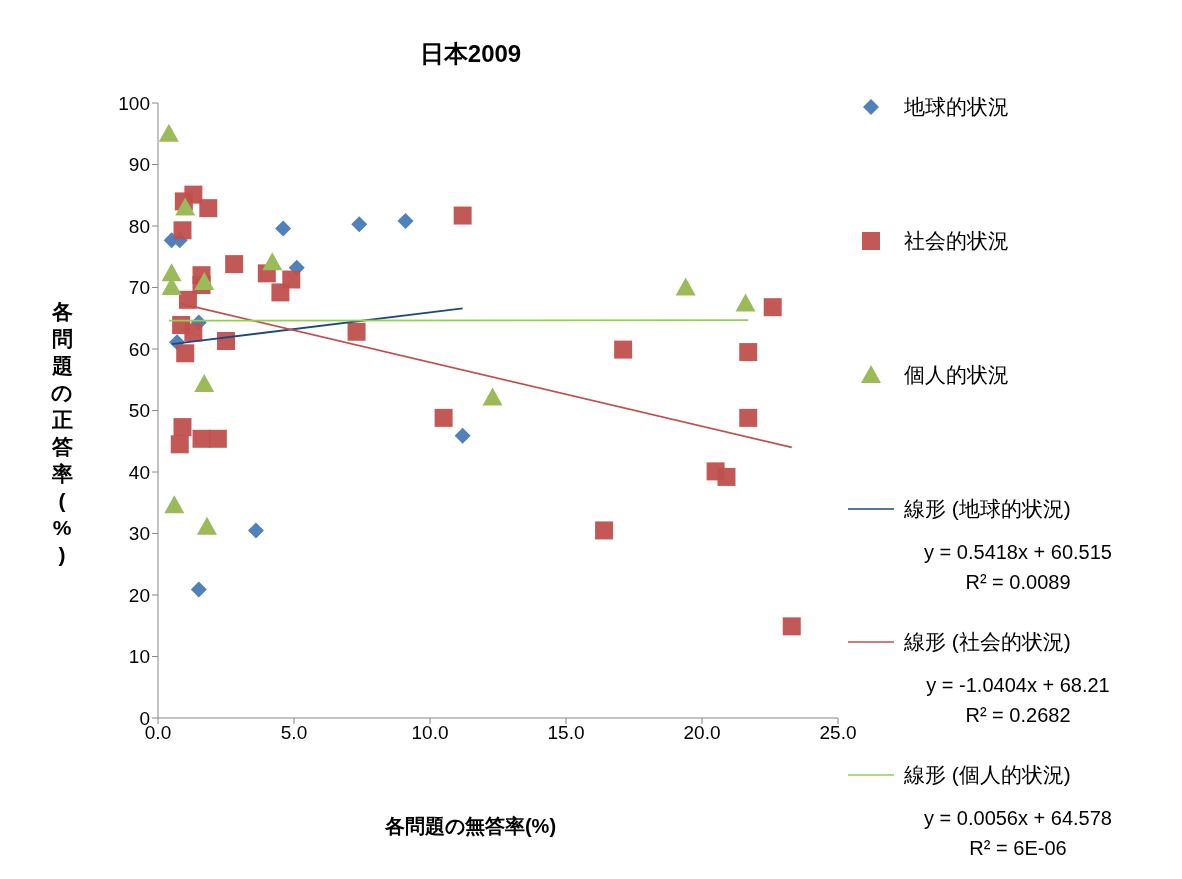  I want to click on x-tick-label: 25.0, so click(838, 733).